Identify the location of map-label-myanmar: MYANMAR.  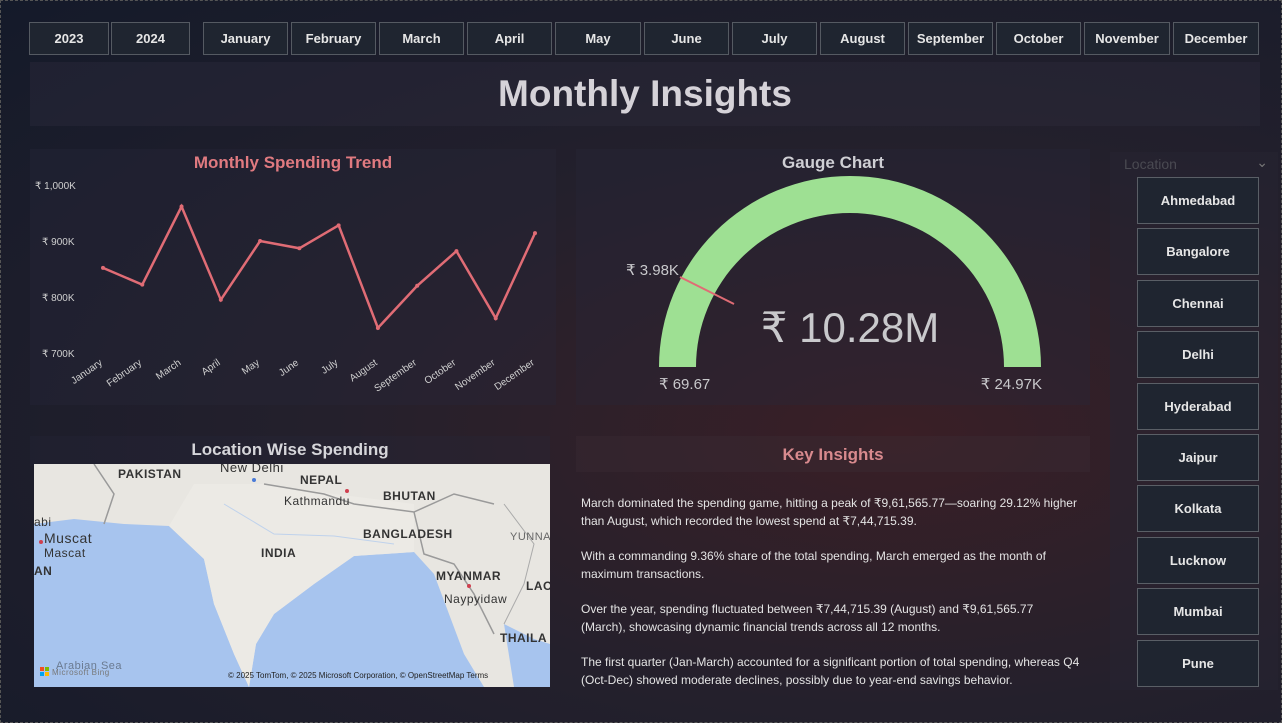
(469, 576).